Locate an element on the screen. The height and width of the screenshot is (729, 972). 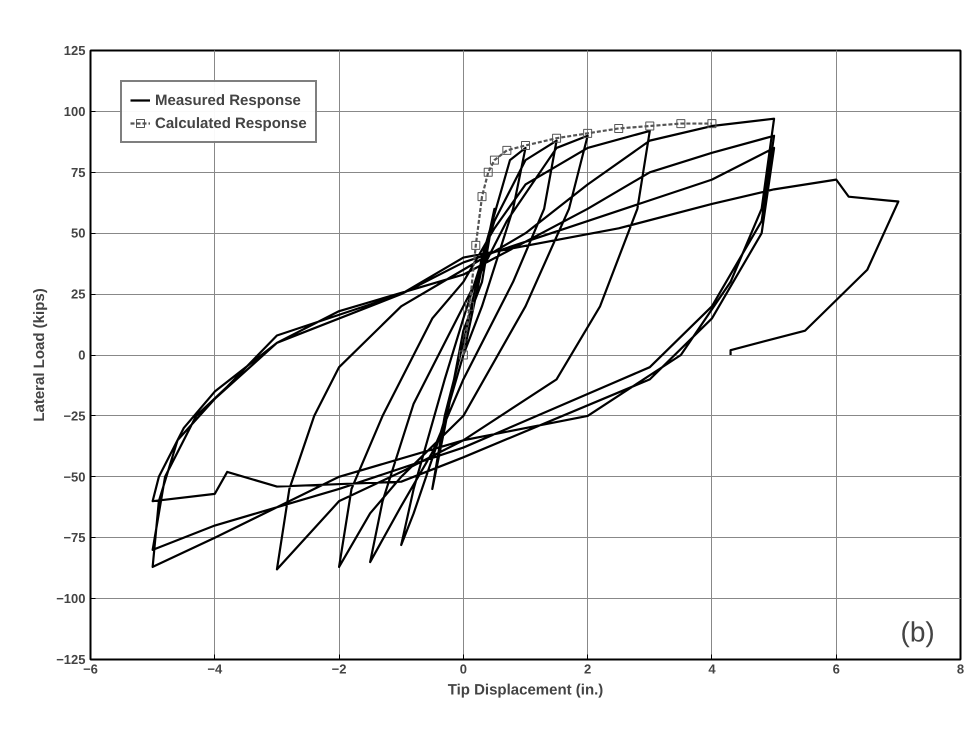
y-tick-label: −125 is located at coordinates (71, 659).